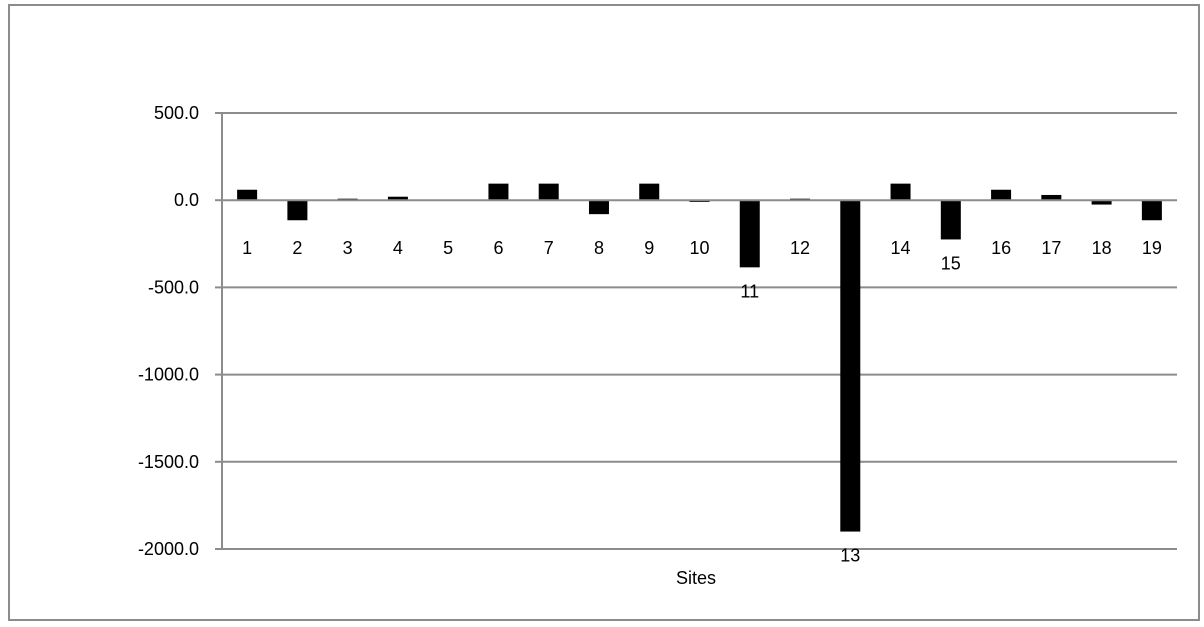 The image size is (1204, 627). What do you see at coordinates (1051, 248) in the screenshot?
I see `x-tick-label: 17` at bounding box center [1051, 248].